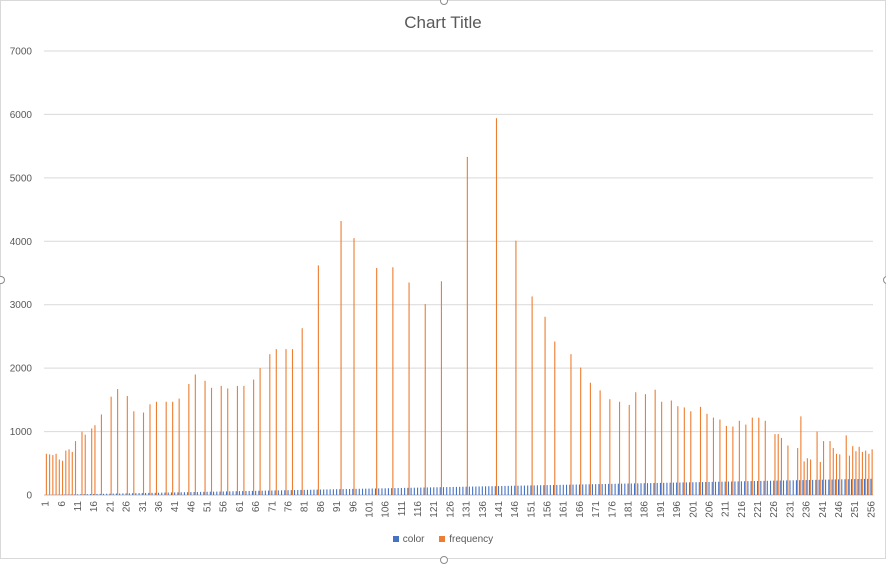 The image size is (886, 564). I want to click on x-tick-label: 251, so click(855, 509).